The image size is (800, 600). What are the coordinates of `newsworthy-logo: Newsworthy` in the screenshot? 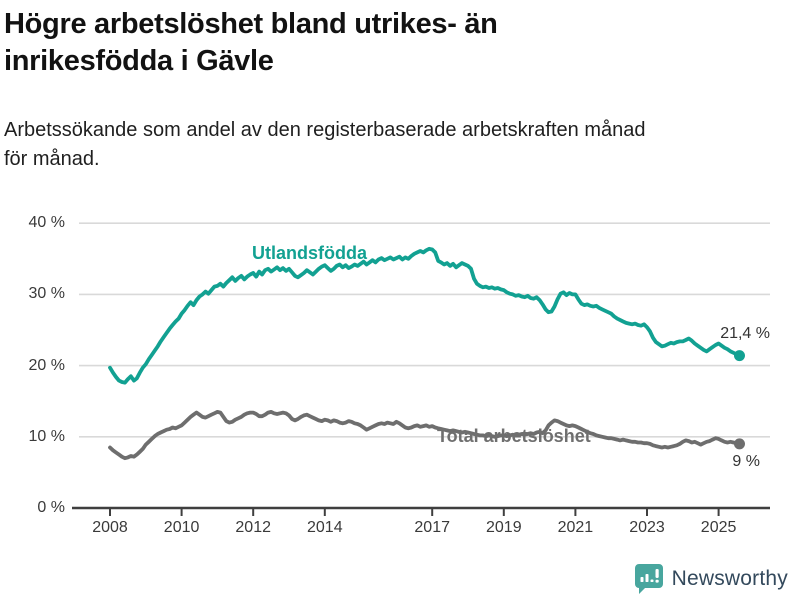 It's located at (711, 579).